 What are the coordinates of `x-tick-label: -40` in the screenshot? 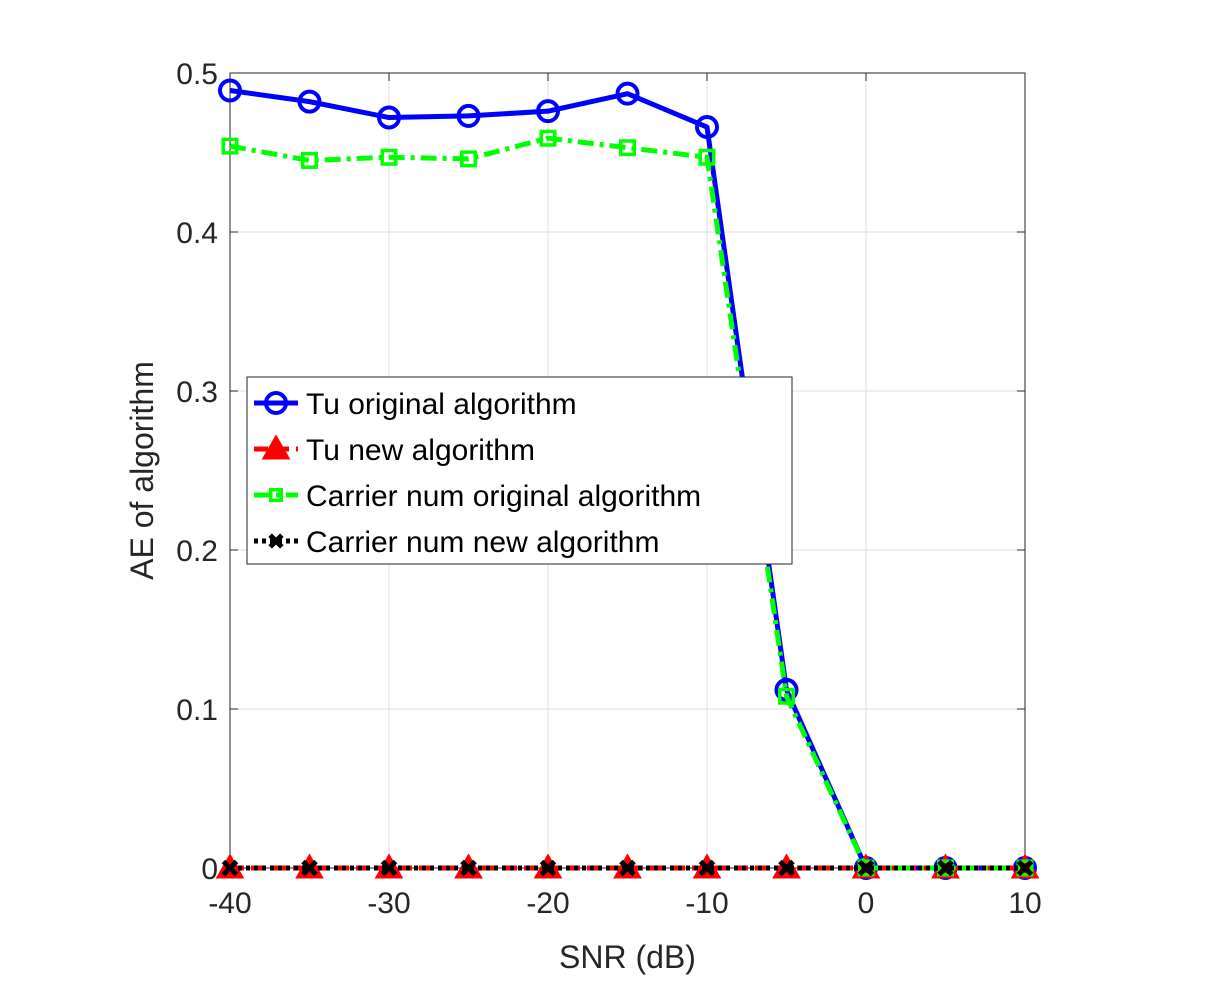 It's located at (229, 903).